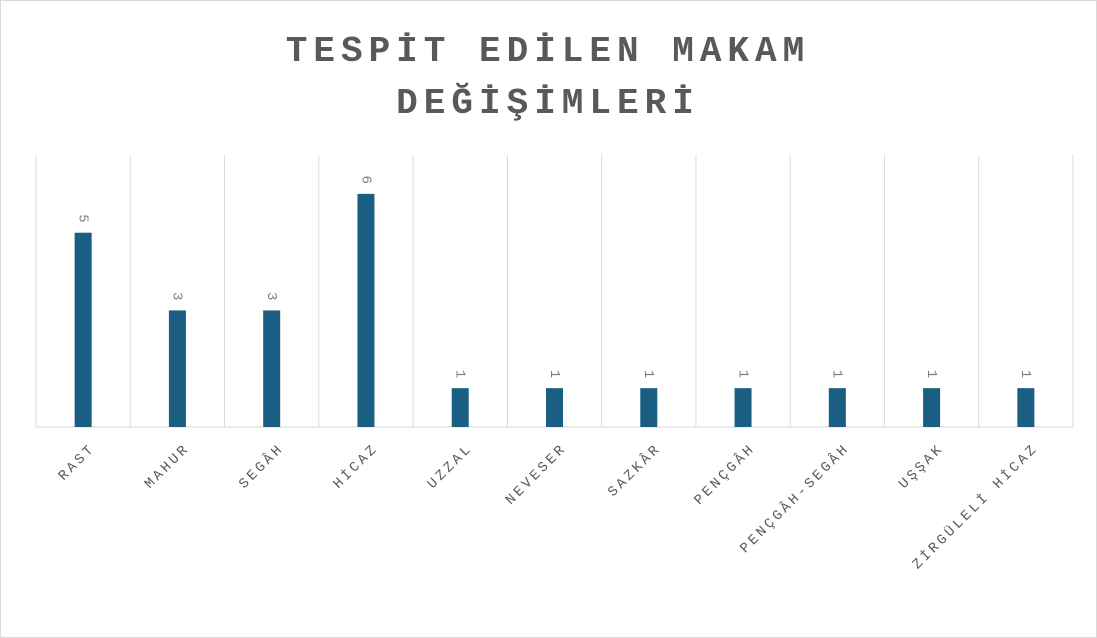 The height and width of the screenshot is (638, 1097). I want to click on x-tick-label: RAST, so click(78, 463).